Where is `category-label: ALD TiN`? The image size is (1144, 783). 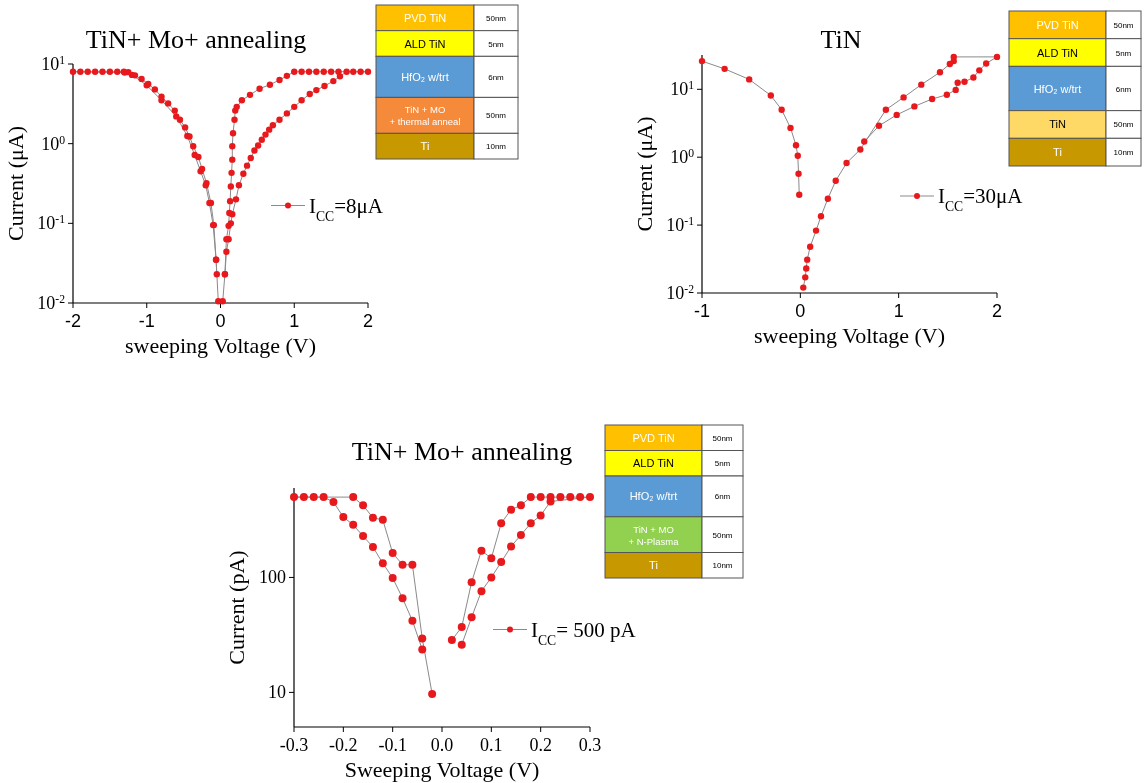
category-label: ALD TiN is located at coordinates (425, 43).